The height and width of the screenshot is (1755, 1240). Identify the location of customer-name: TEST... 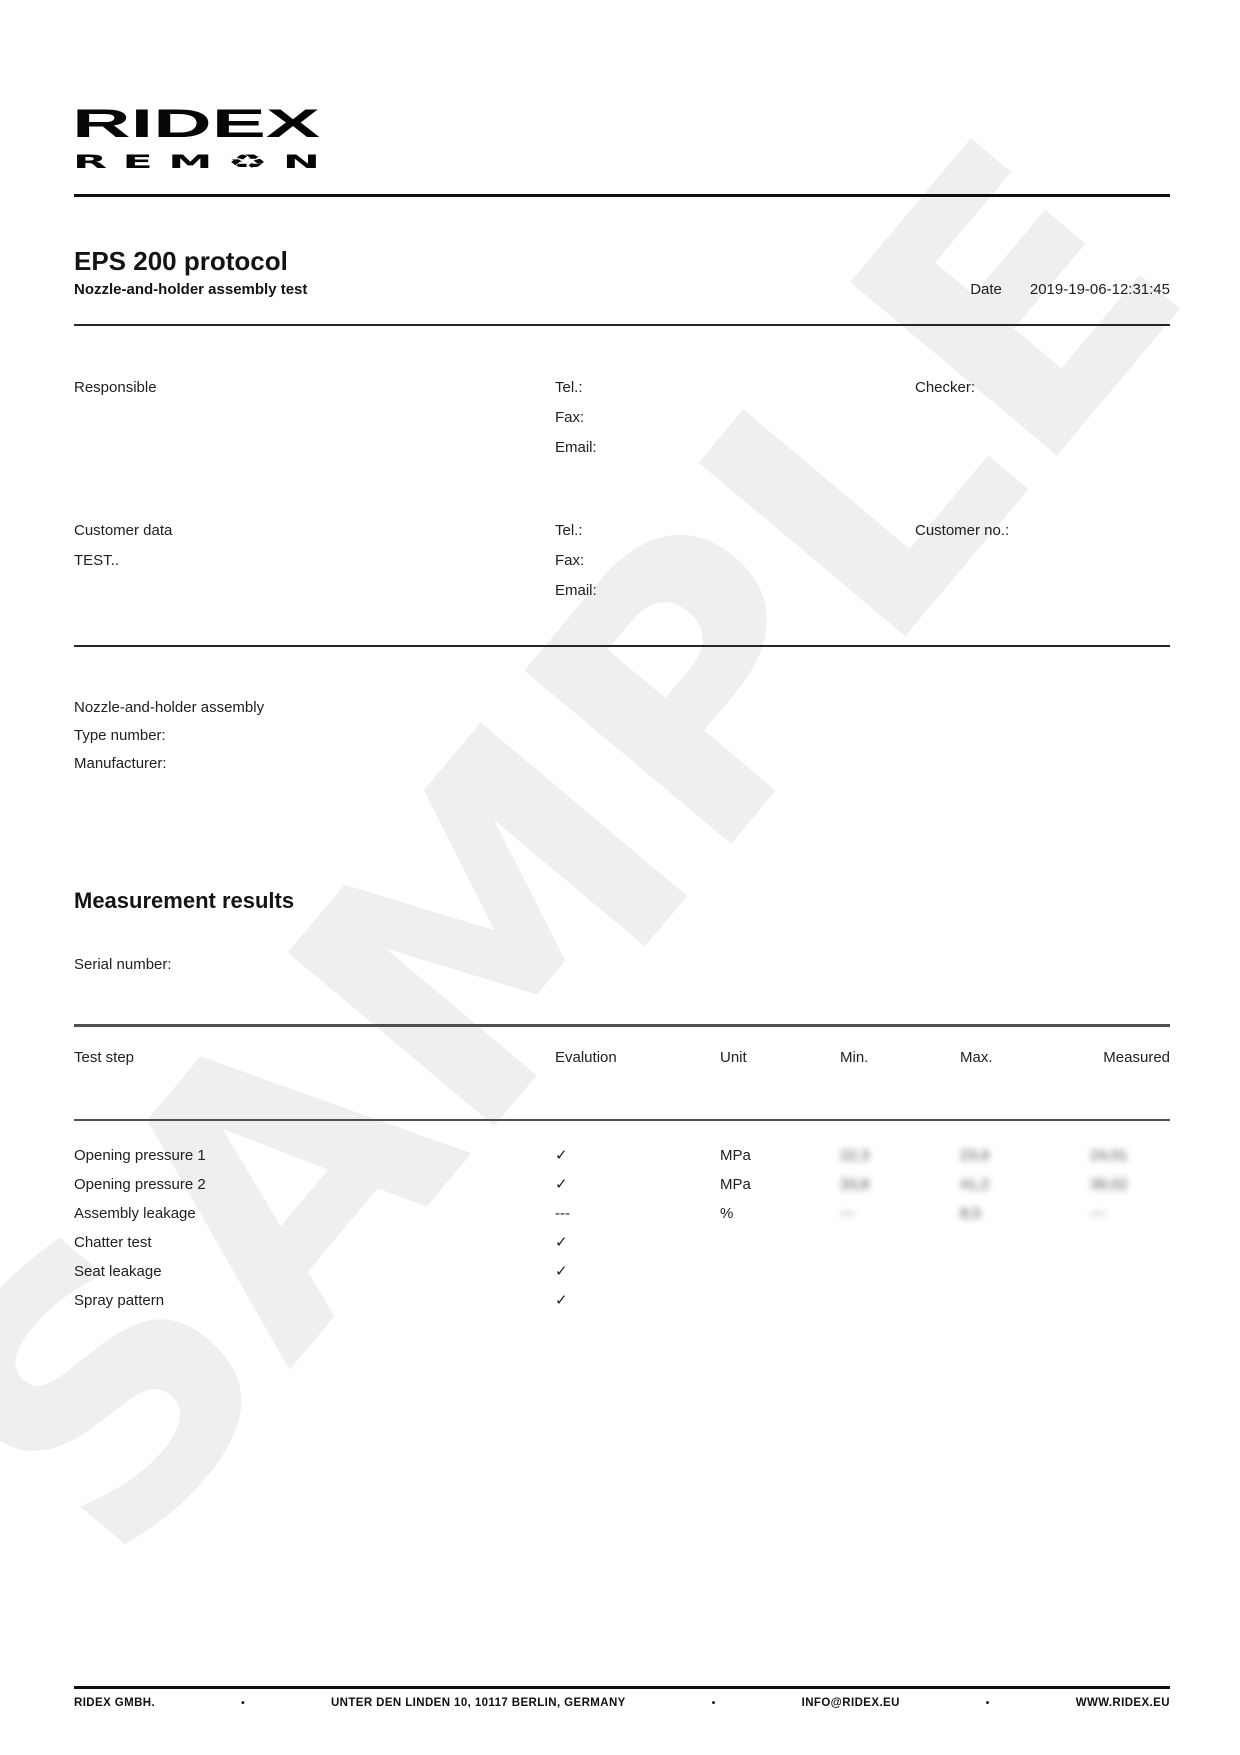
(97, 560).